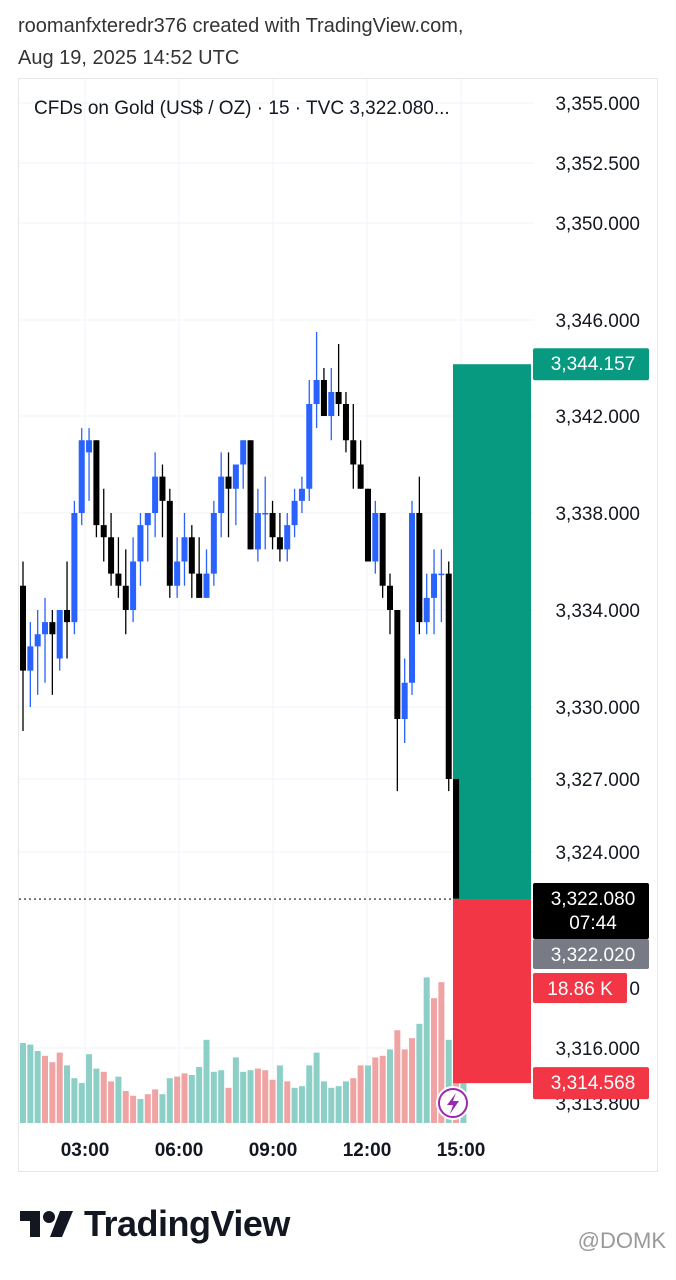 The width and height of the screenshot is (676, 1280). I want to click on x-axis-tick-label: 03:00, so click(85, 1150).